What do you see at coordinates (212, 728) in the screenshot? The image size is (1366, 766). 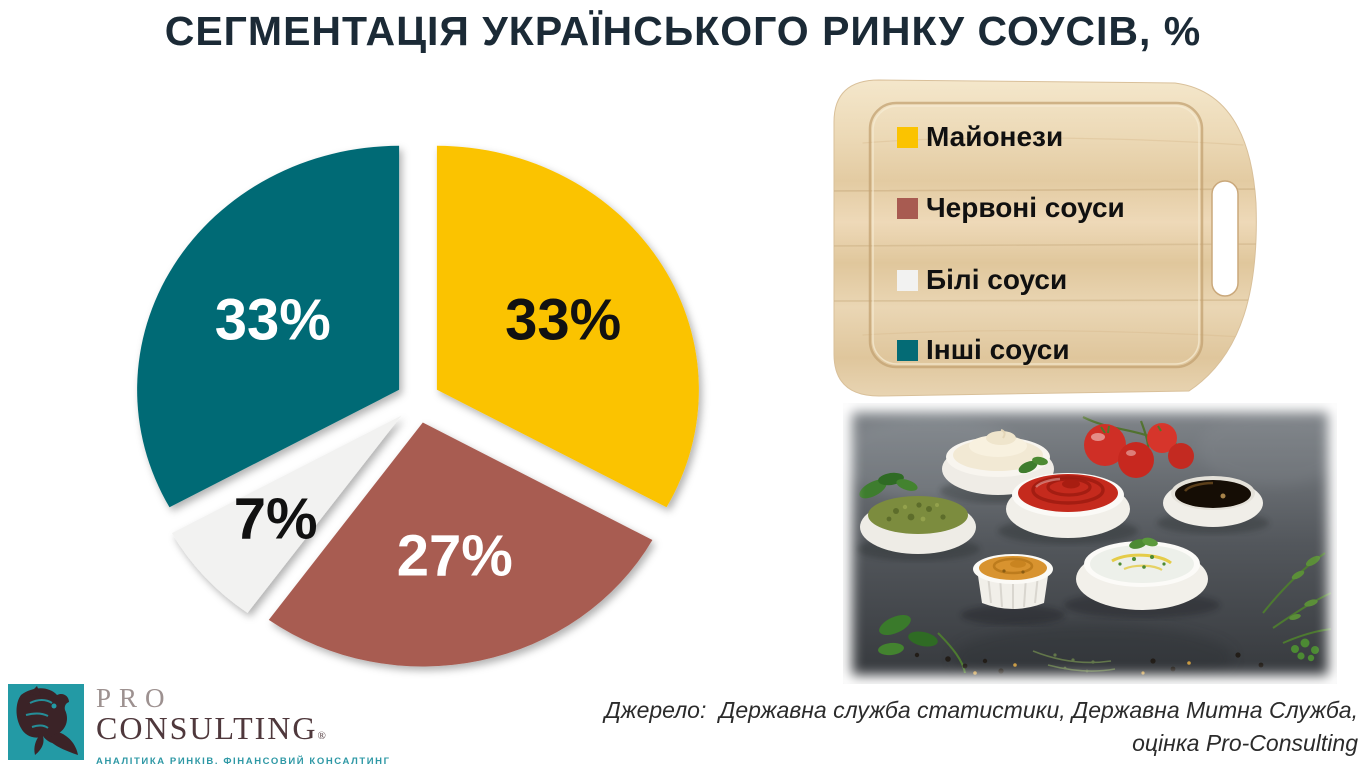 I see `logo-consulting: CONSULTING®` at bounding box center [212, 728].